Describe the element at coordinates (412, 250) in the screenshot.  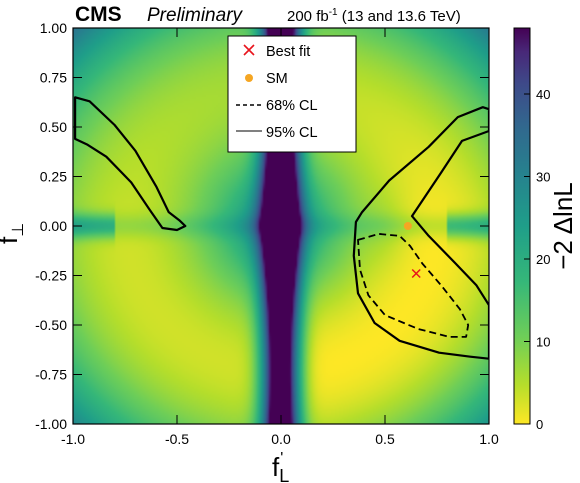
I see `markers` at that location.